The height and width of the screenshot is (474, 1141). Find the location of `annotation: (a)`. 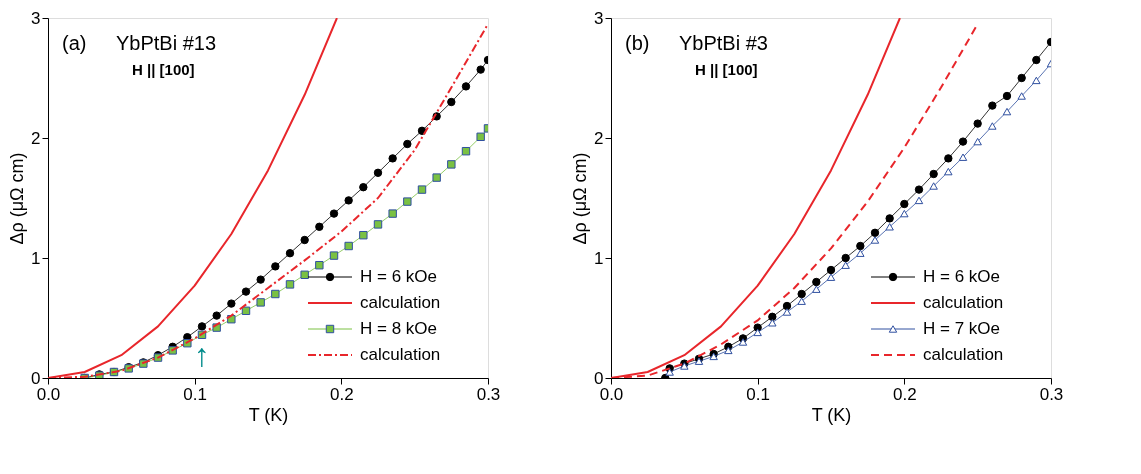

annotation: (a) is located at coordinates (74, 43).